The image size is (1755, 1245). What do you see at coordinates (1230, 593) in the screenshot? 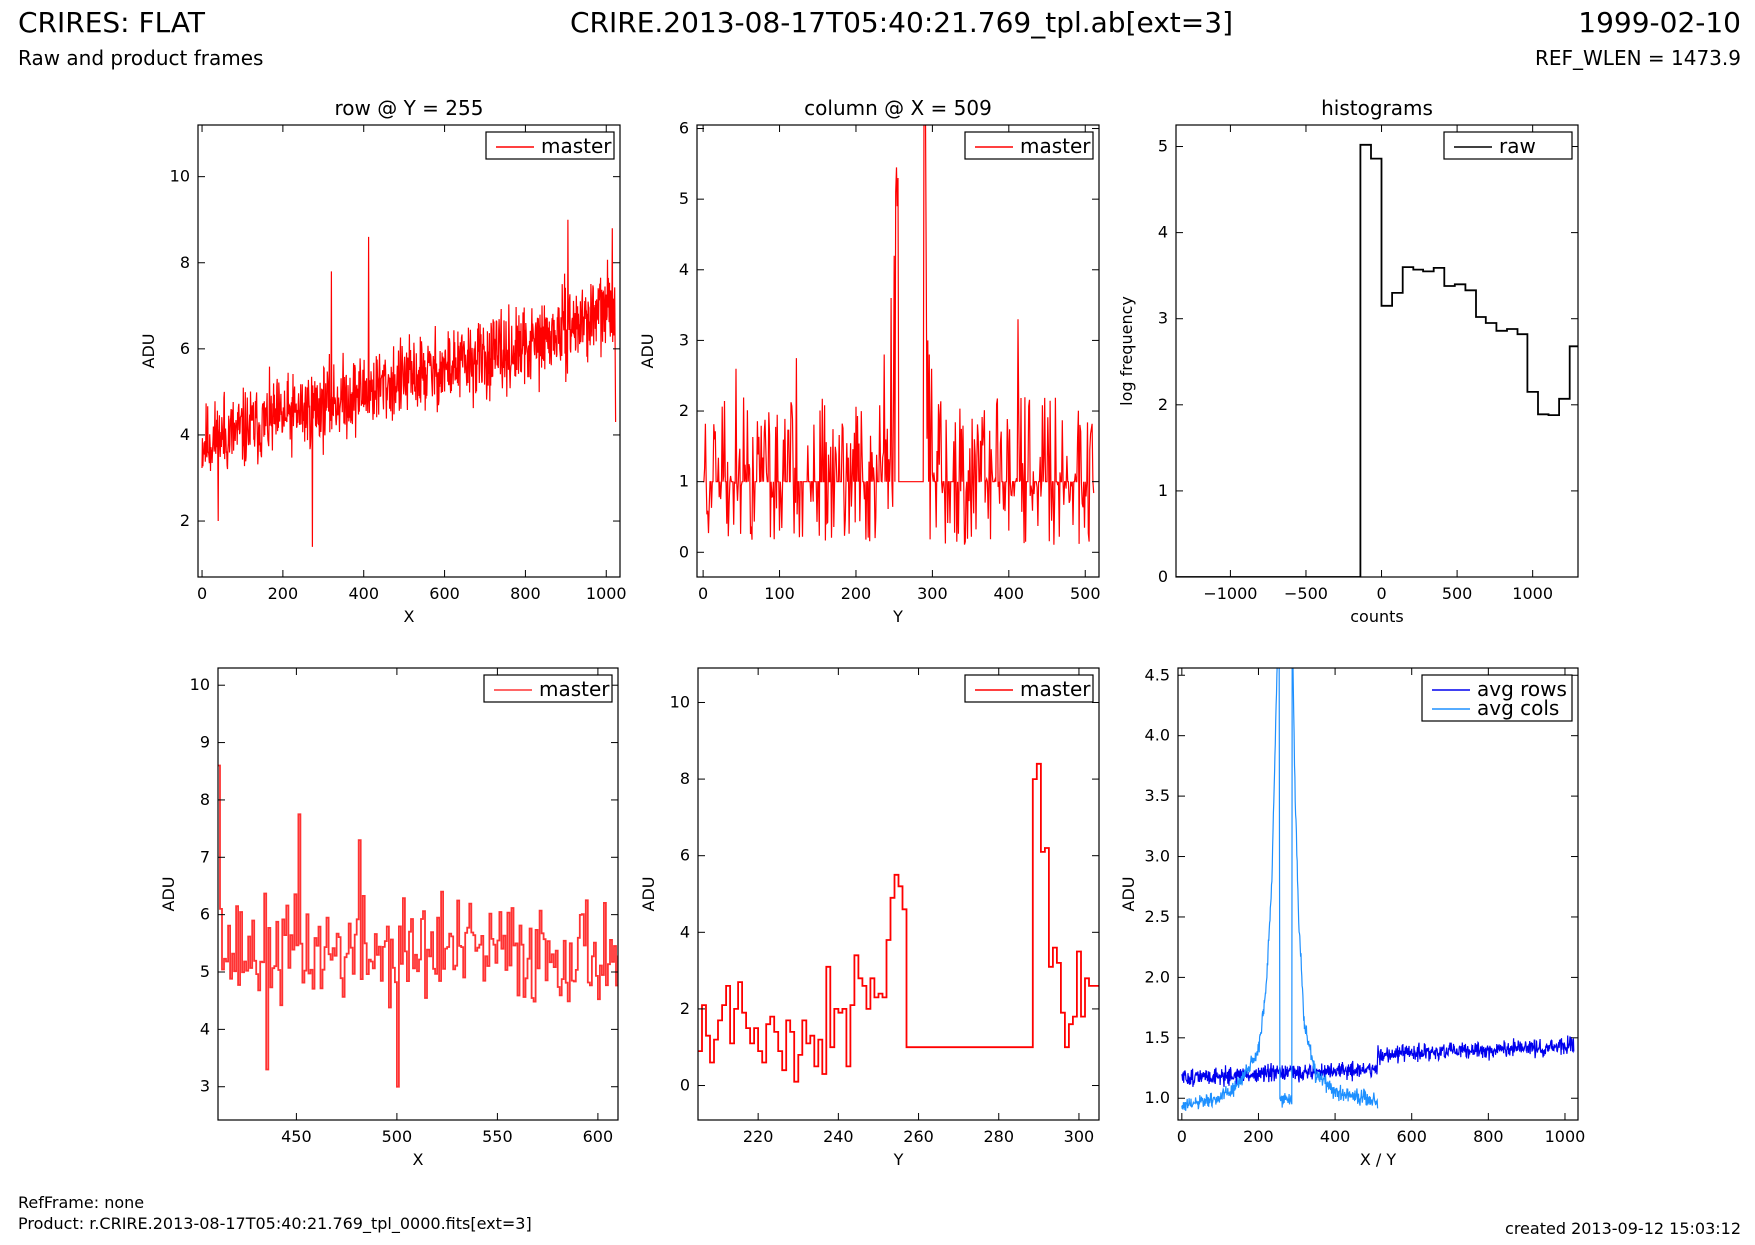
I see `x-tick-label: −1000` at bounding box center [1230, 593].